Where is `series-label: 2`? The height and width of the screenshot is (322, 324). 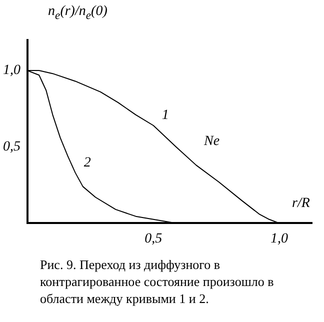
series-label: 2 is located at coordinates (87, 163).